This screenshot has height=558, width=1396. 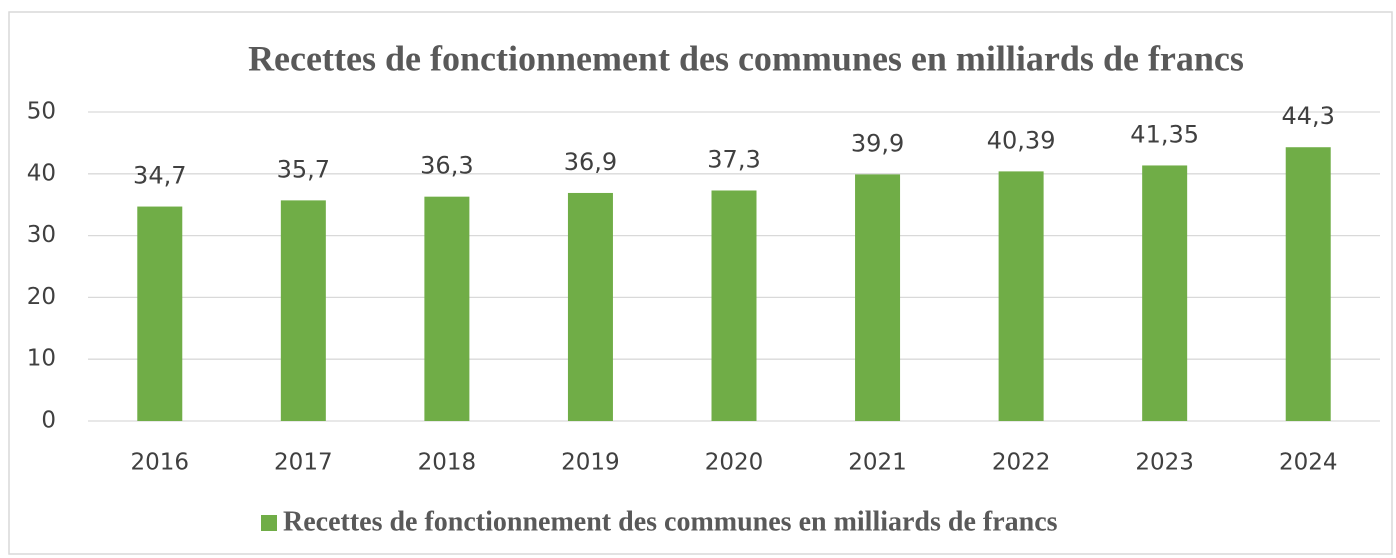 What do you see at coordinates (1021, 140) in the screenshot?
I see `data-label: 40,39` at bounding box center [1021, 140].